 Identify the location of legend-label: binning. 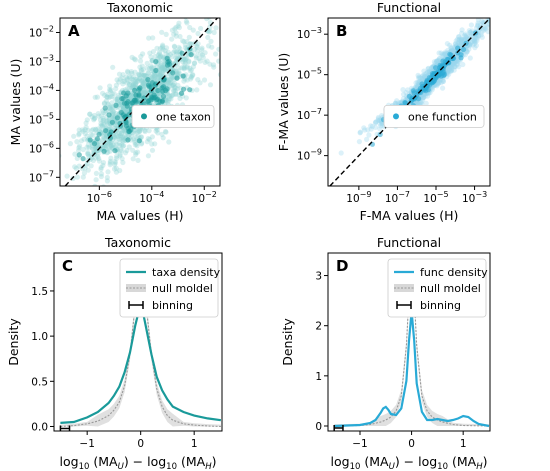
(440, 305).